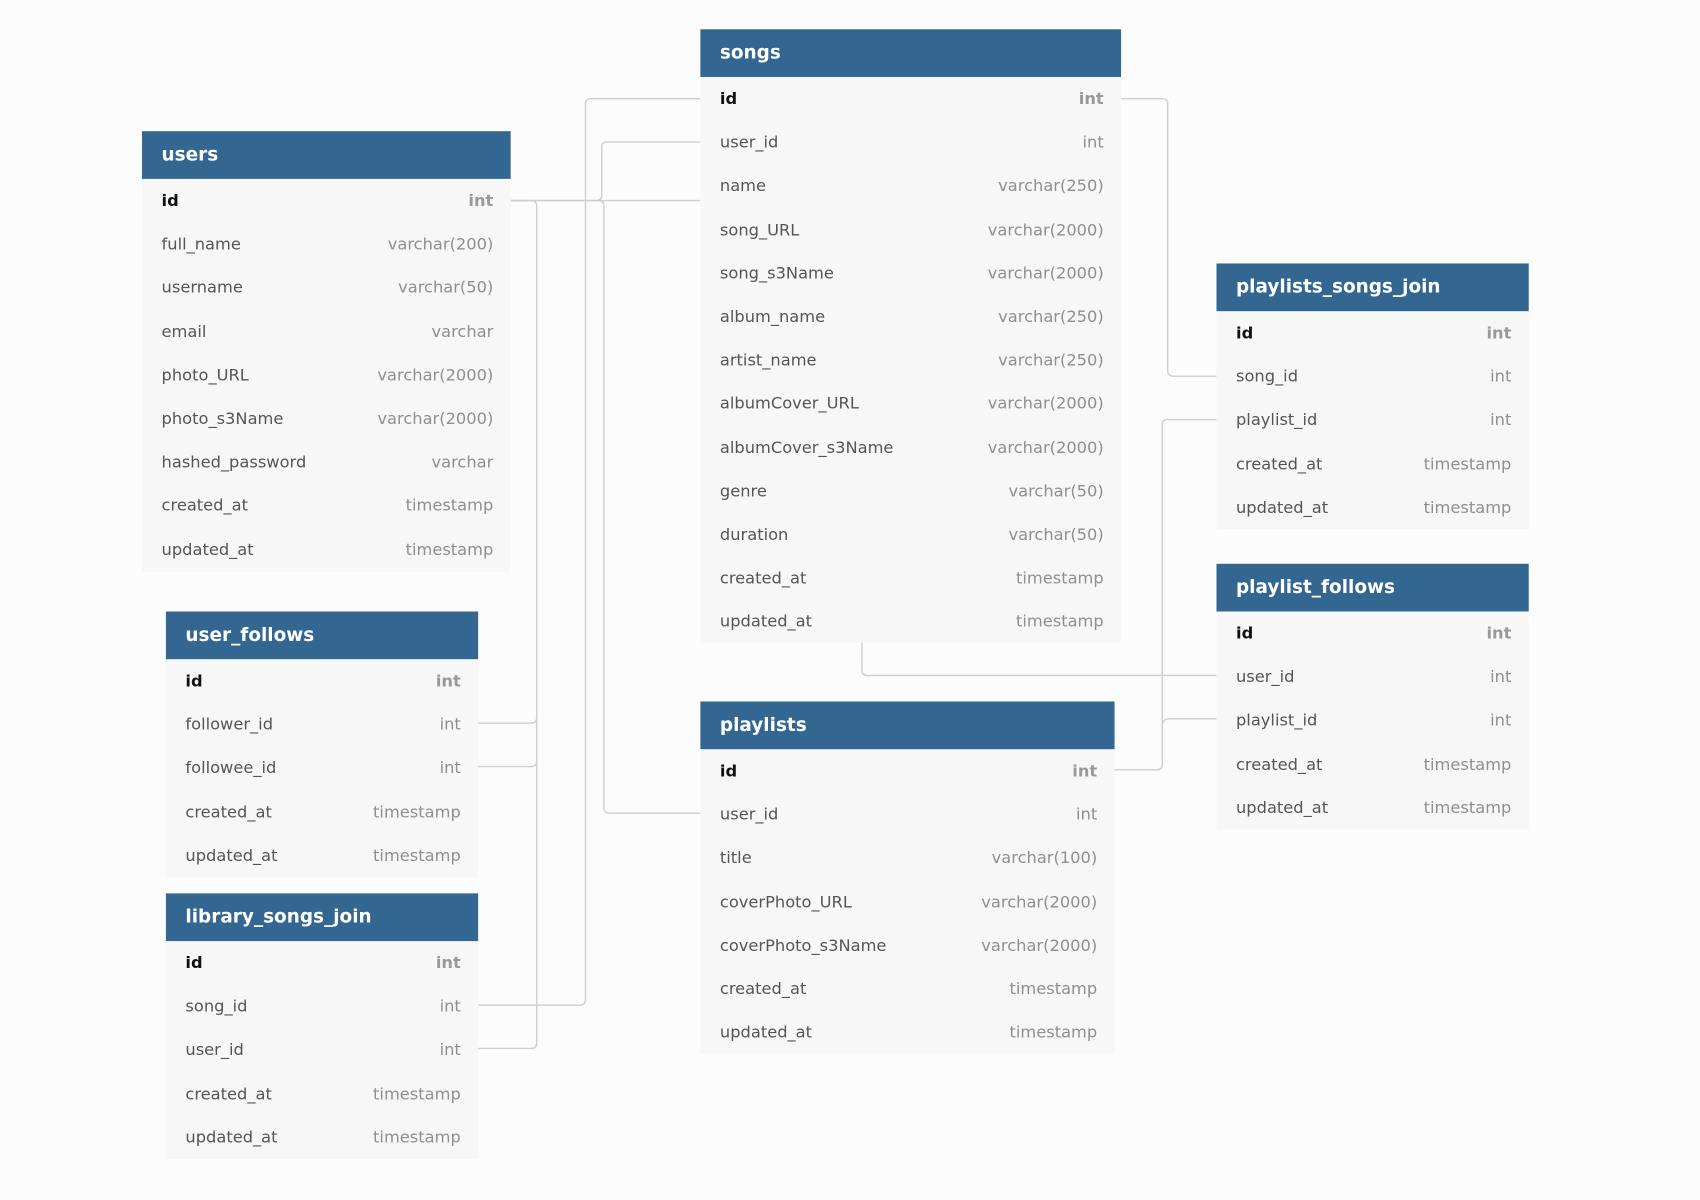 Image resolution: width=1700 pixels, height=1200 pixels. Describe the element at coordinates (446, 288) in the screenshot. I see `column-type: varchar(50)` at that location.